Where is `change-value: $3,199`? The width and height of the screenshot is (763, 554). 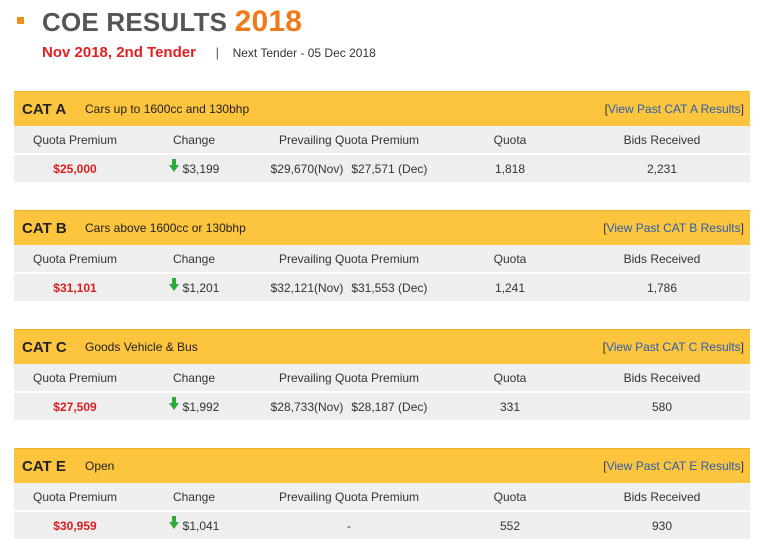 change-value: $3,199 is located at coordinates (194, 167).